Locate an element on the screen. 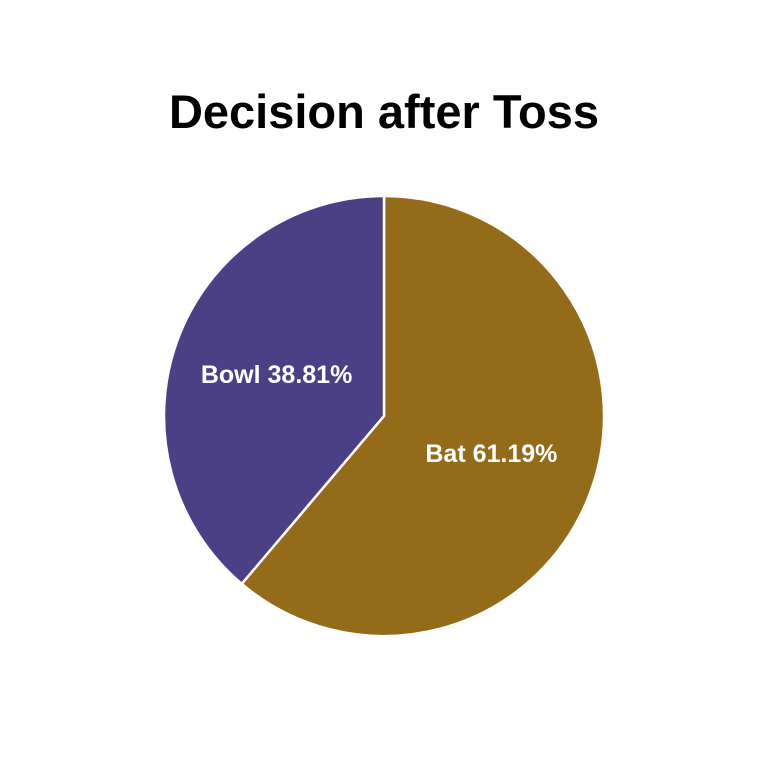  pie-slice-bowl is located at coordinates (274, 390).